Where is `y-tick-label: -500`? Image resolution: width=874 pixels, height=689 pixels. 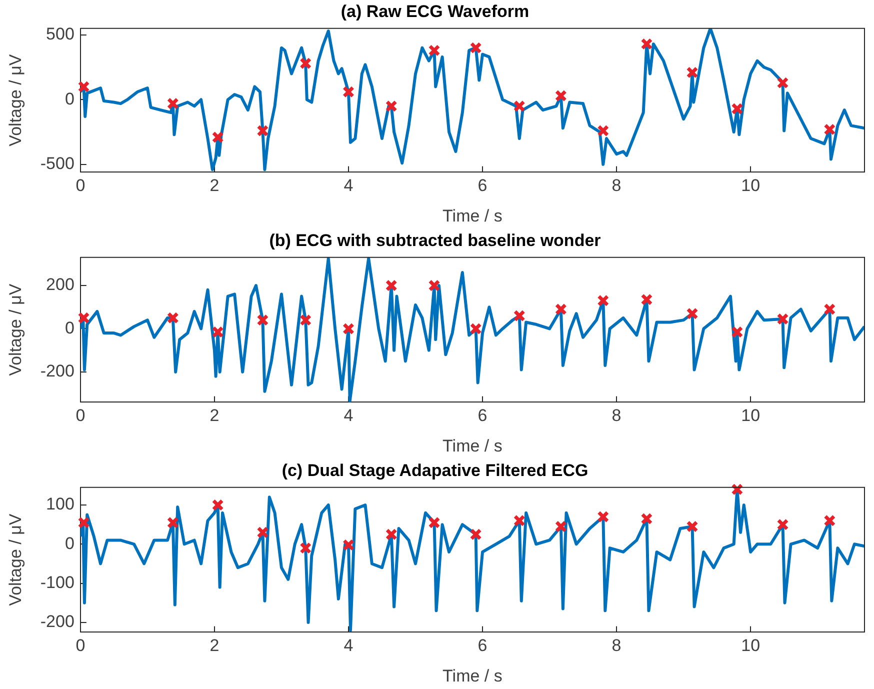
y-tick-label: -500 is located at coordinates (57, 164).